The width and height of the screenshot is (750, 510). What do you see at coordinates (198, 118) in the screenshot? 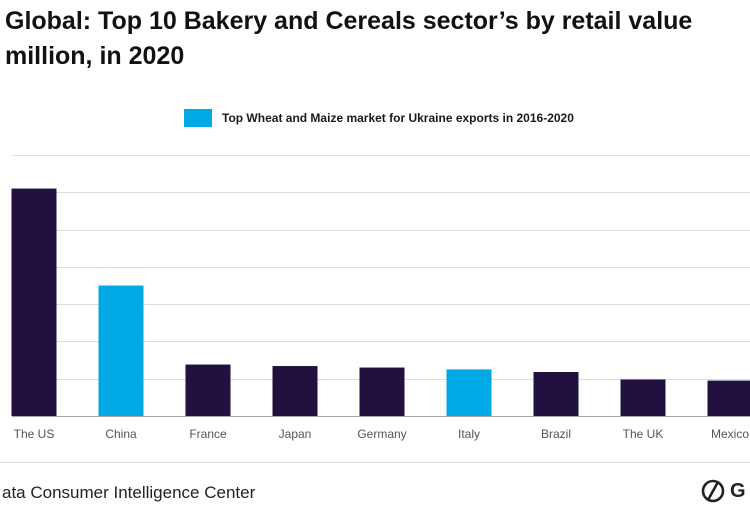
I see `legend-swatch` at bounding box center [198, 118].